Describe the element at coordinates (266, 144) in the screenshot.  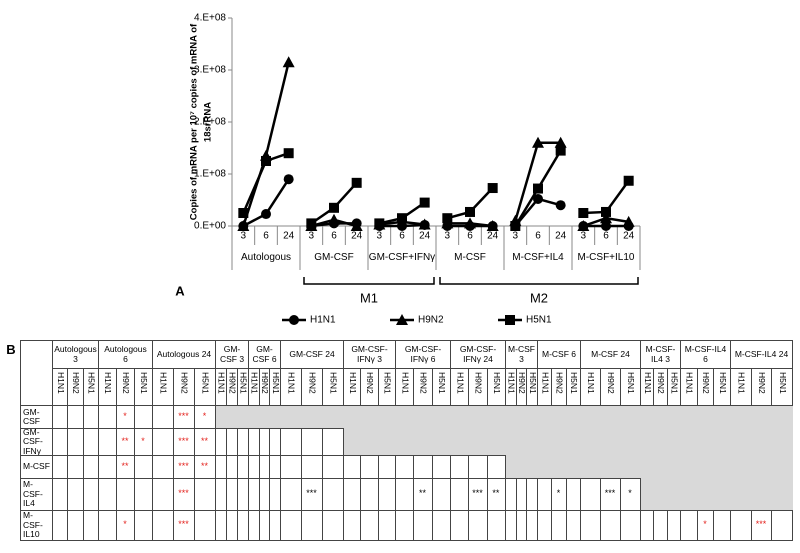
I see `series-line` at that location.